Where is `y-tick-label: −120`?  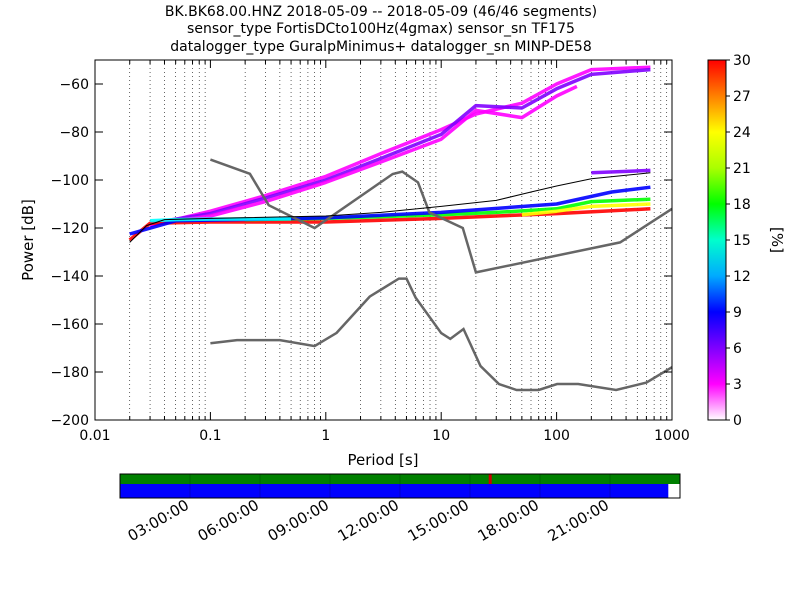
y-tick-label: −120 is located at coordinates (70, 229).